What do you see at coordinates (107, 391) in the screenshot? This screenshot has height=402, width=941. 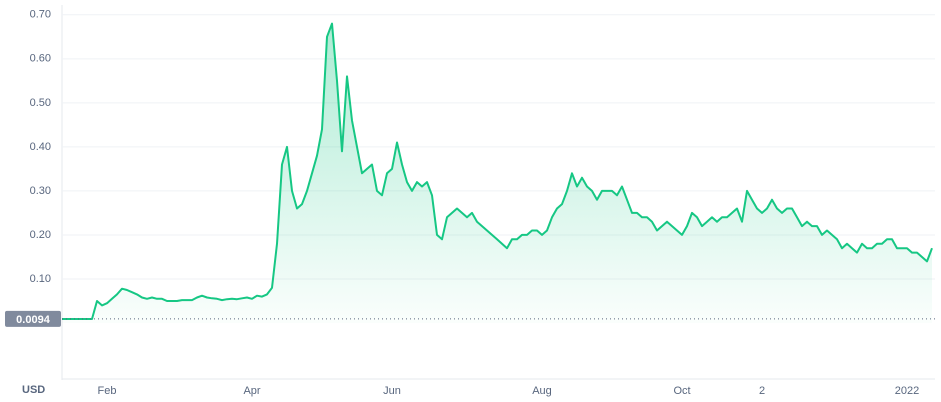 I see `x-tick-label: Feb` at bounding box center [107, 391].